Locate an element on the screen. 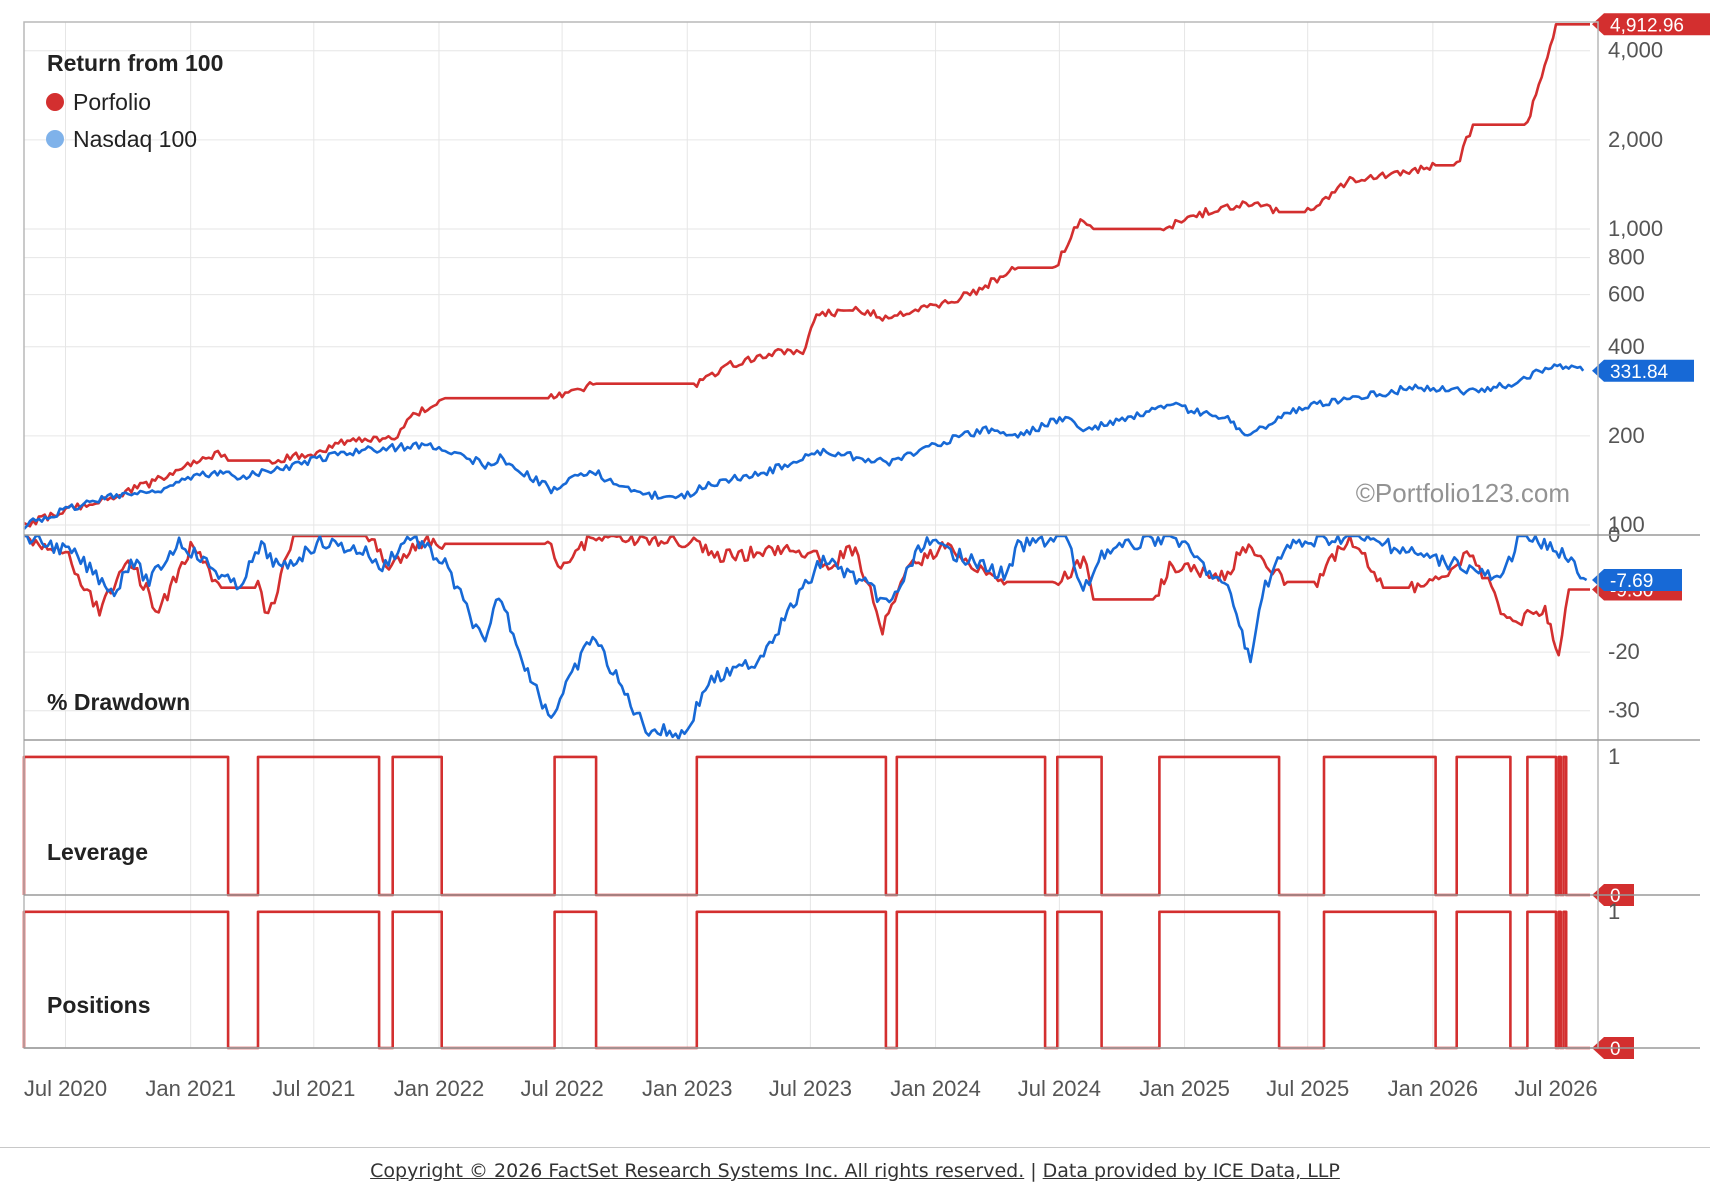 This screenshot has height=1196, width=1710. x-tick-label: Jan 2021 is located at coordinates (190, 1088).